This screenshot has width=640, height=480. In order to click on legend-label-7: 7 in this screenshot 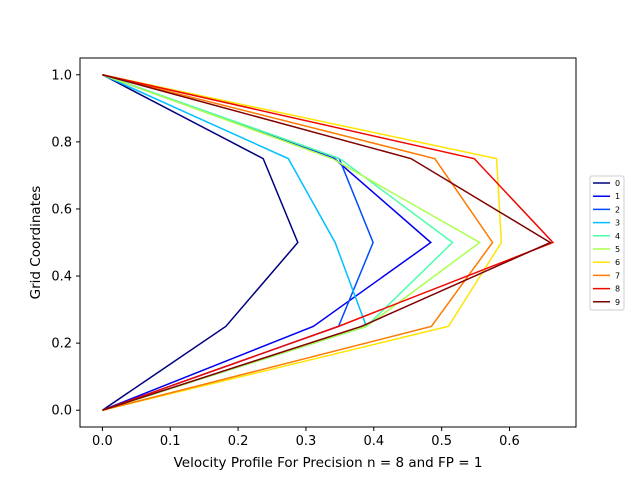, I will do `click(617, 275)`.